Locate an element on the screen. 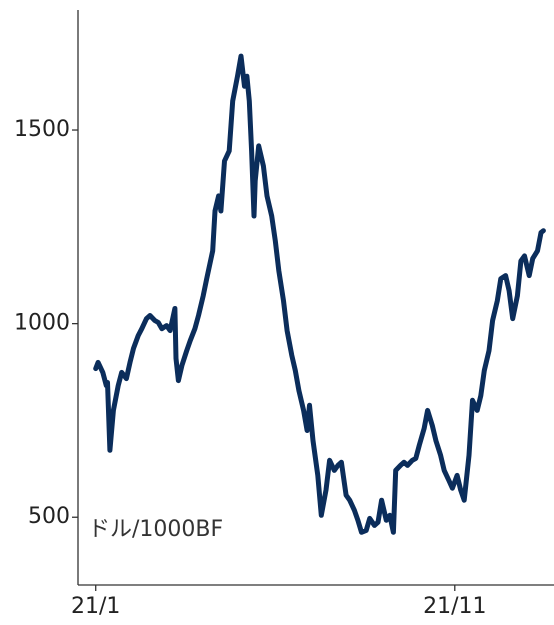 The width and height of the screenshot is (554, 625). y-tick-label: 500 is located at coordinates (49, 516).